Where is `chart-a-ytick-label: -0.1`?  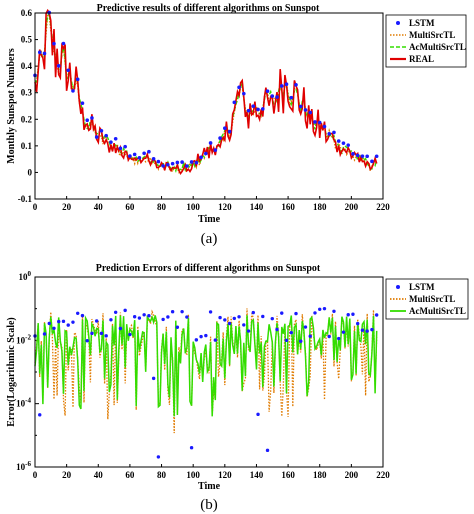
chart-a-ytick-label: -0.1 is located at coordinates (25, 199).